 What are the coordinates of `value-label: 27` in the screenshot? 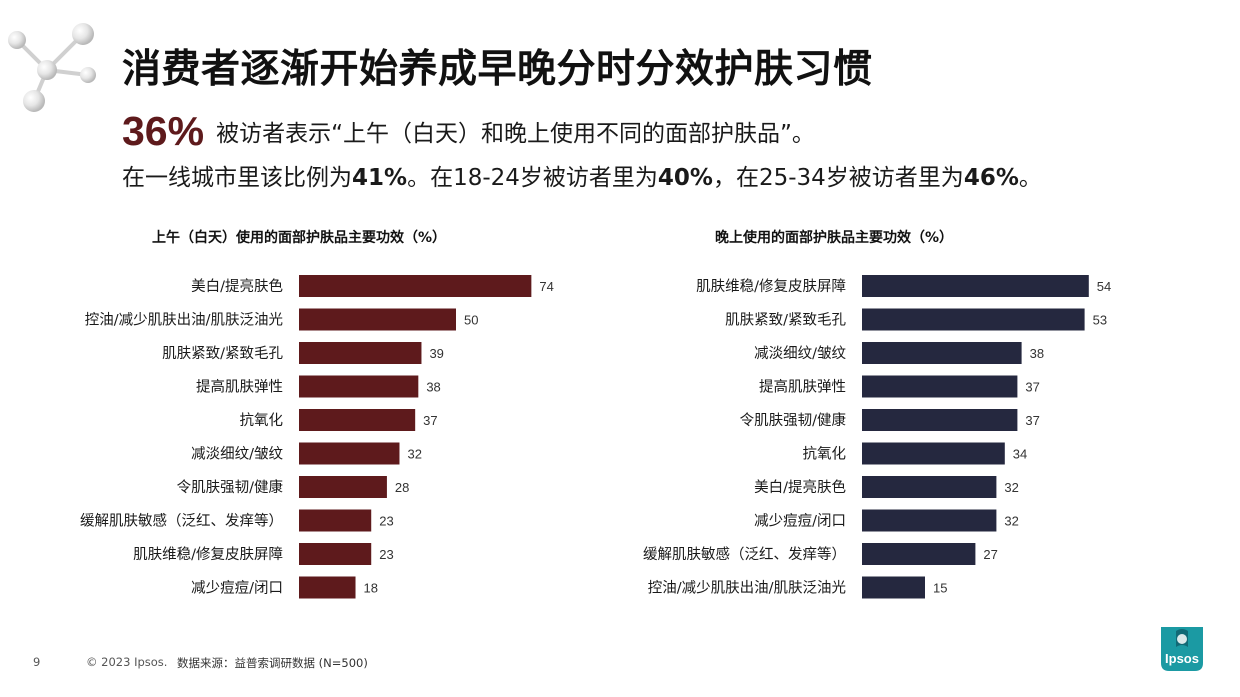 It's located at (990, 554).